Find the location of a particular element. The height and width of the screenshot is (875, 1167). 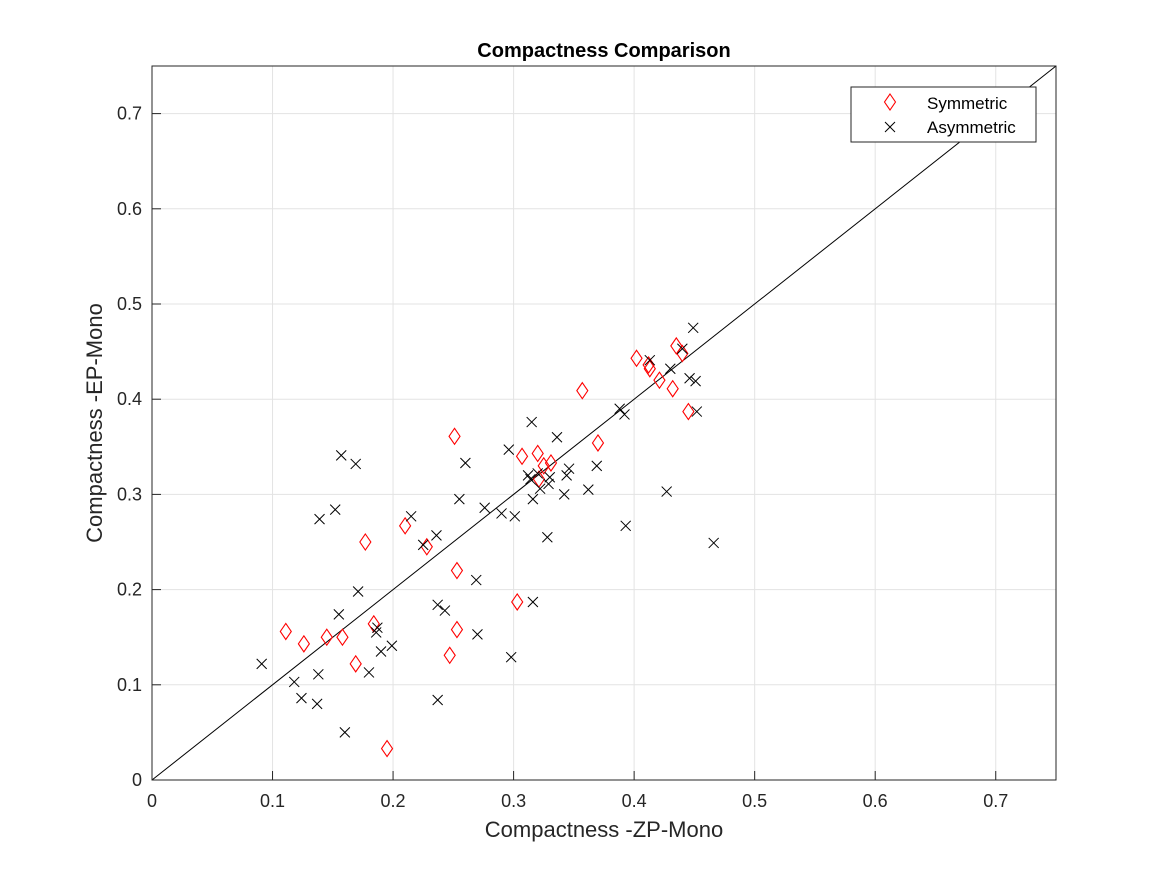

legend-asymmetric-x-icon is located at coordinates (890, 127).